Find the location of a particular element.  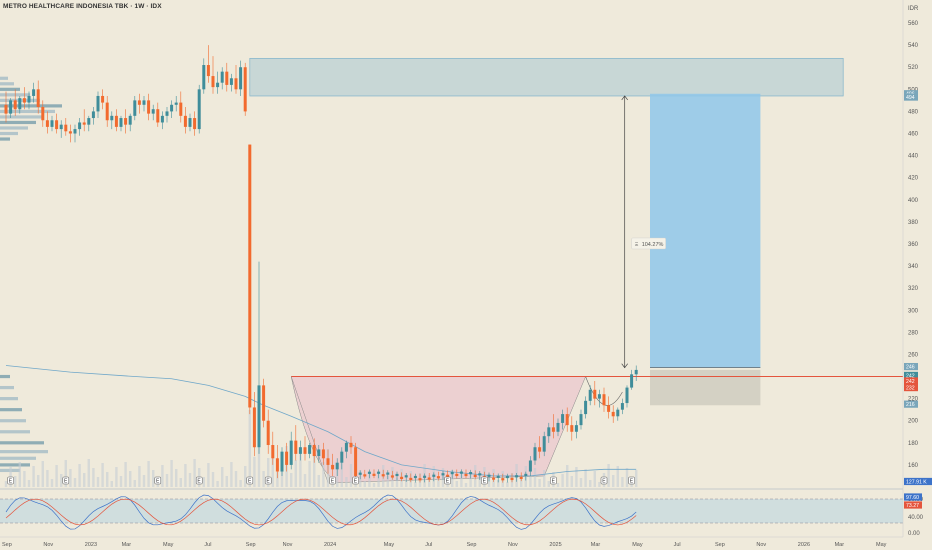

price-tag-label: 242 is located at coordinates (910, 376).